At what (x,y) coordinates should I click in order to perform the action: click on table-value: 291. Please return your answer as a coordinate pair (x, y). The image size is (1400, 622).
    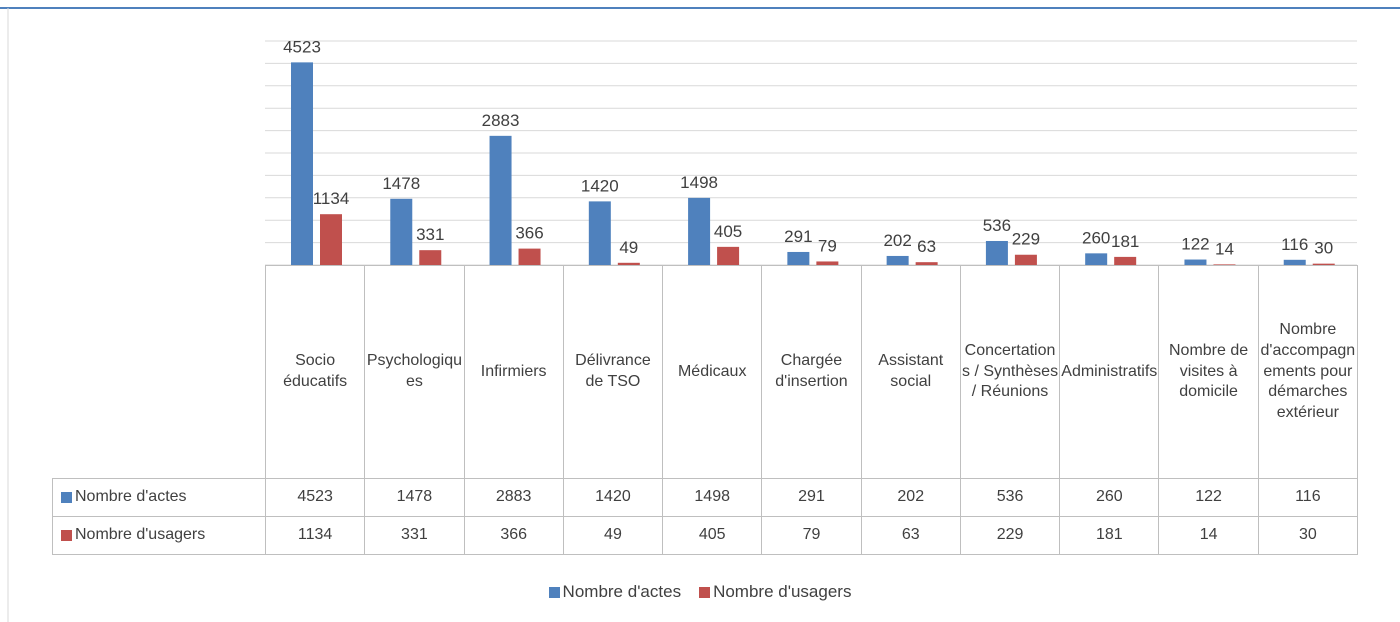
    Looking at the image, I should click on (811, 497).